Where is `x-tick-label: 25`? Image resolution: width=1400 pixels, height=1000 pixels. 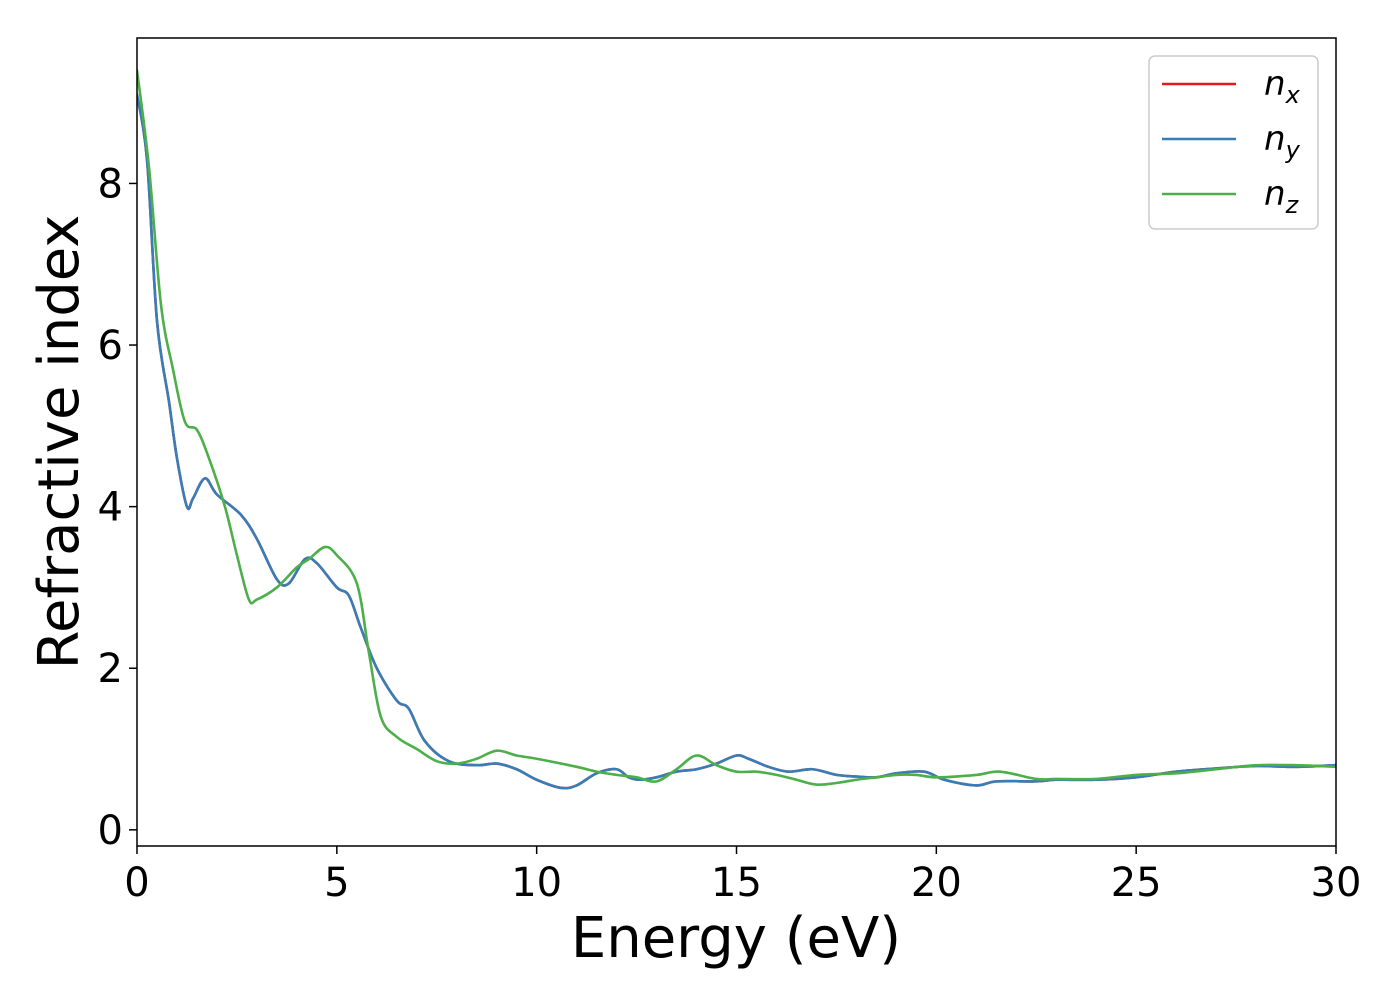
x-tick-label: 25 is located at coordinates (1136, 883).